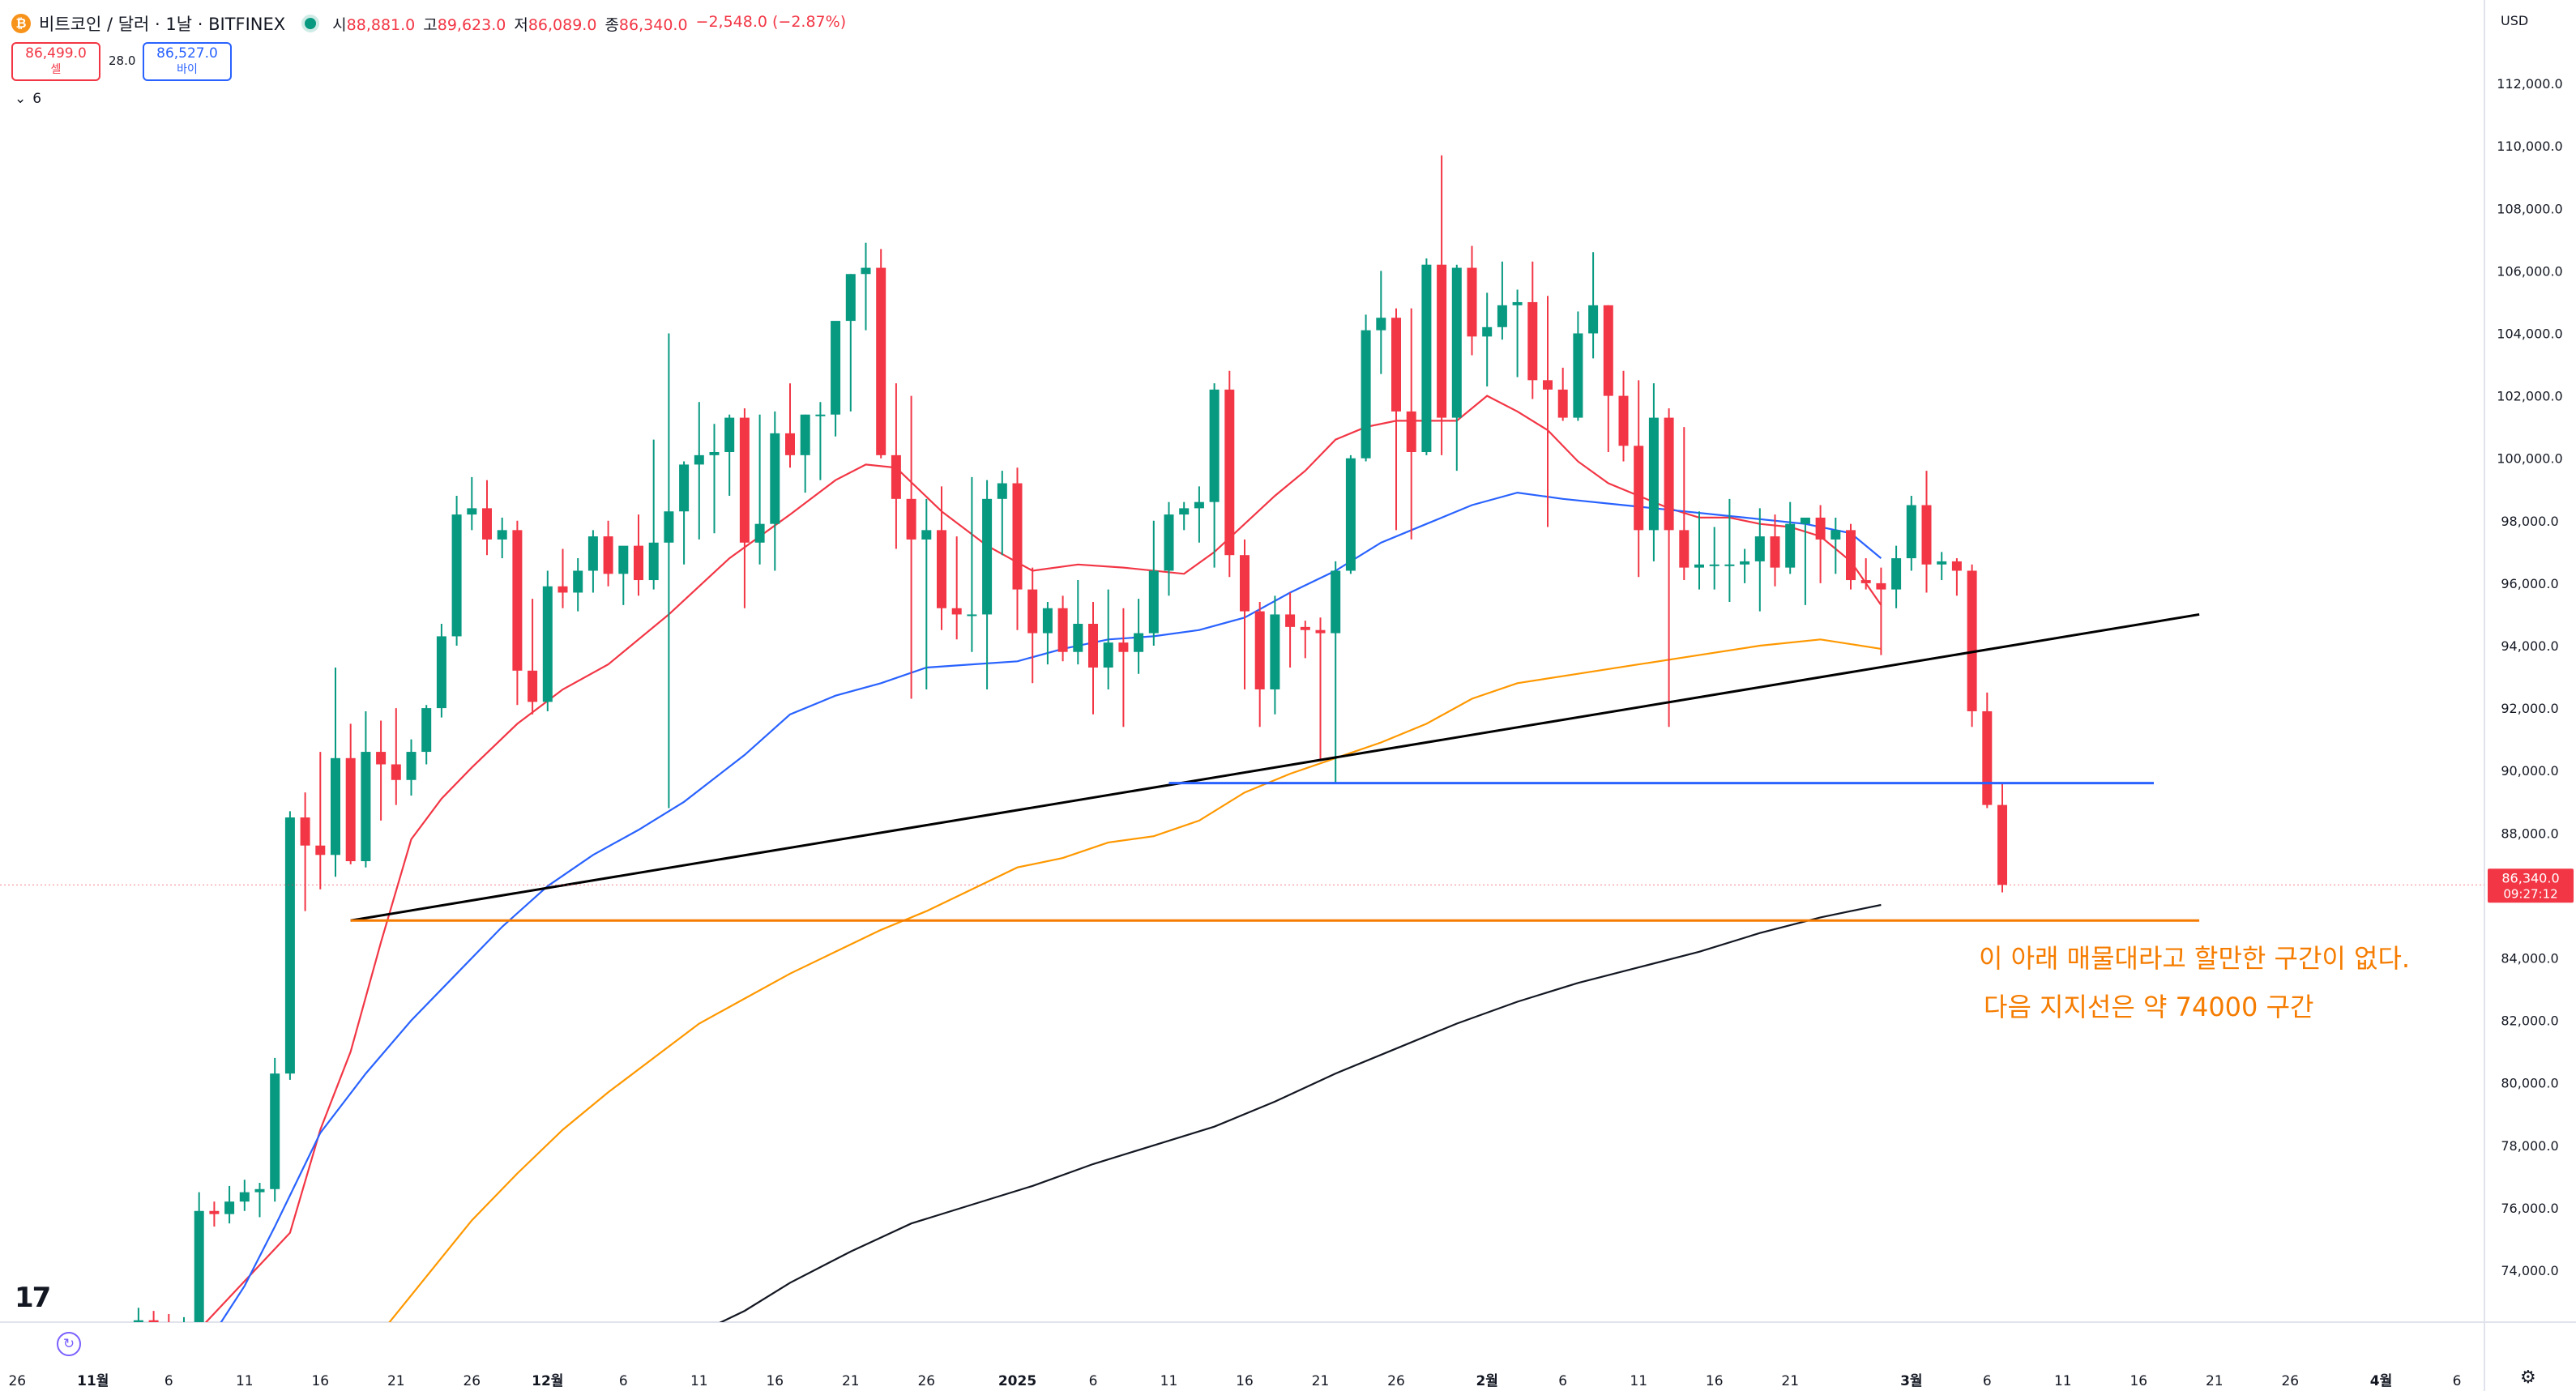  I want to click on high-key: 고, so click(430, 25).